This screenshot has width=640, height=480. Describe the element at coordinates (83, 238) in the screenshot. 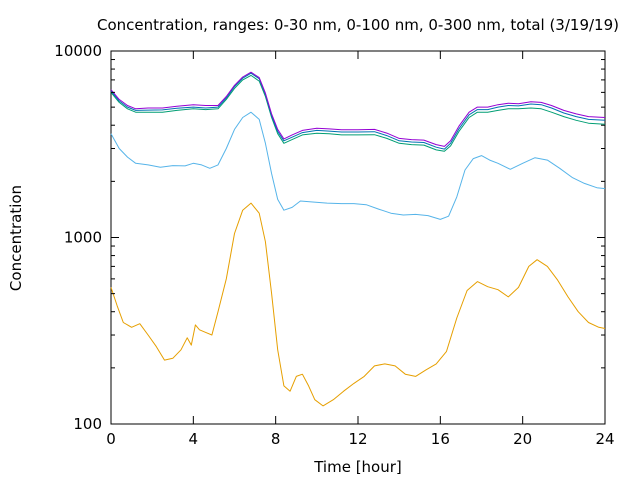

I see `y-tick-label: 1000` at that location.